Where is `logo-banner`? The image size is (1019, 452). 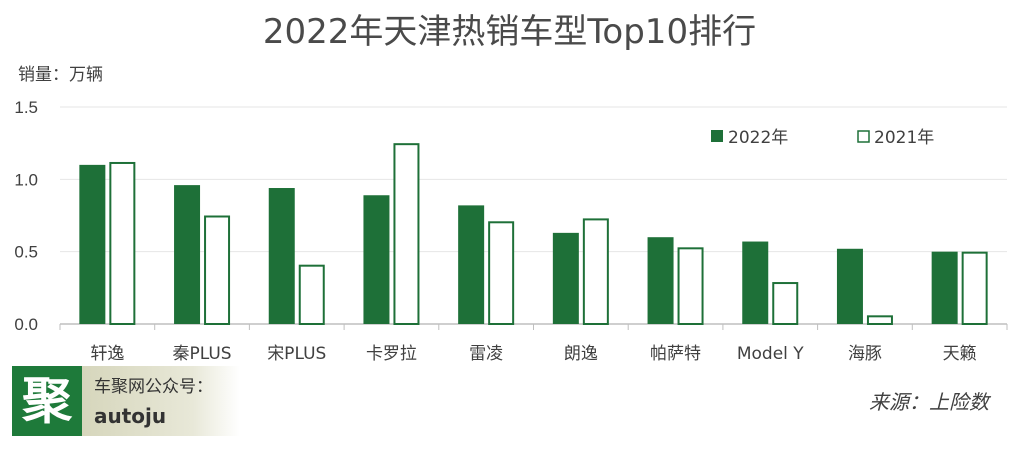 logo-banner is located at coordinates (161, 401).